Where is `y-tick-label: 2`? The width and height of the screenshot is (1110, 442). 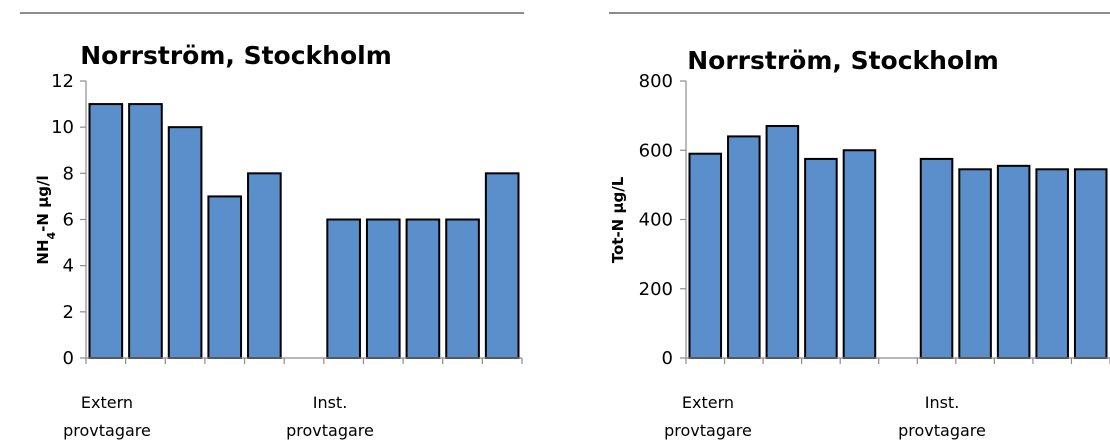 y-tick-label: 2 is located at coordinates (68, 312).